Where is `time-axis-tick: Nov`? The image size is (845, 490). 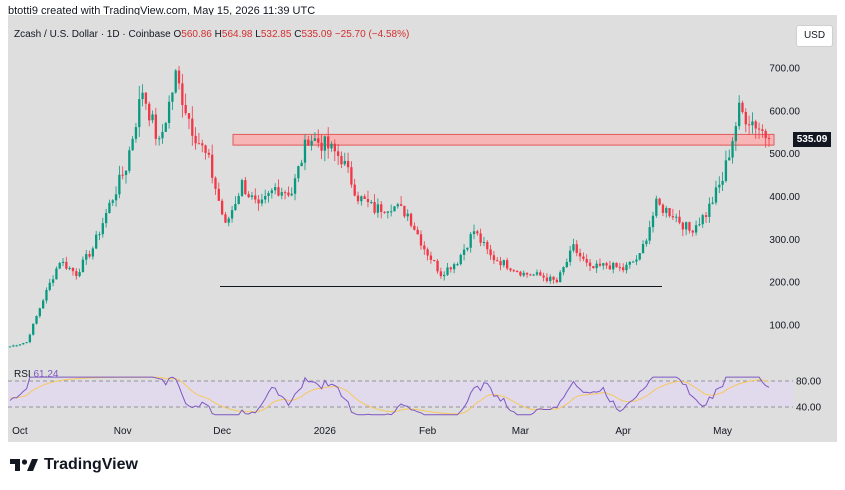 time-axis-tick: Nov is located at coordinates (123, 431).